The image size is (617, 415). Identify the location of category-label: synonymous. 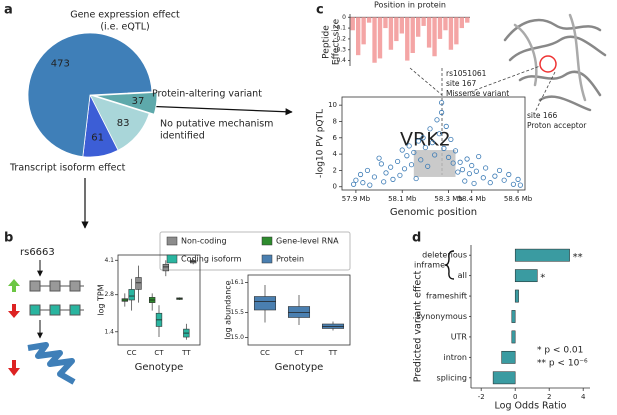
(441, 316).